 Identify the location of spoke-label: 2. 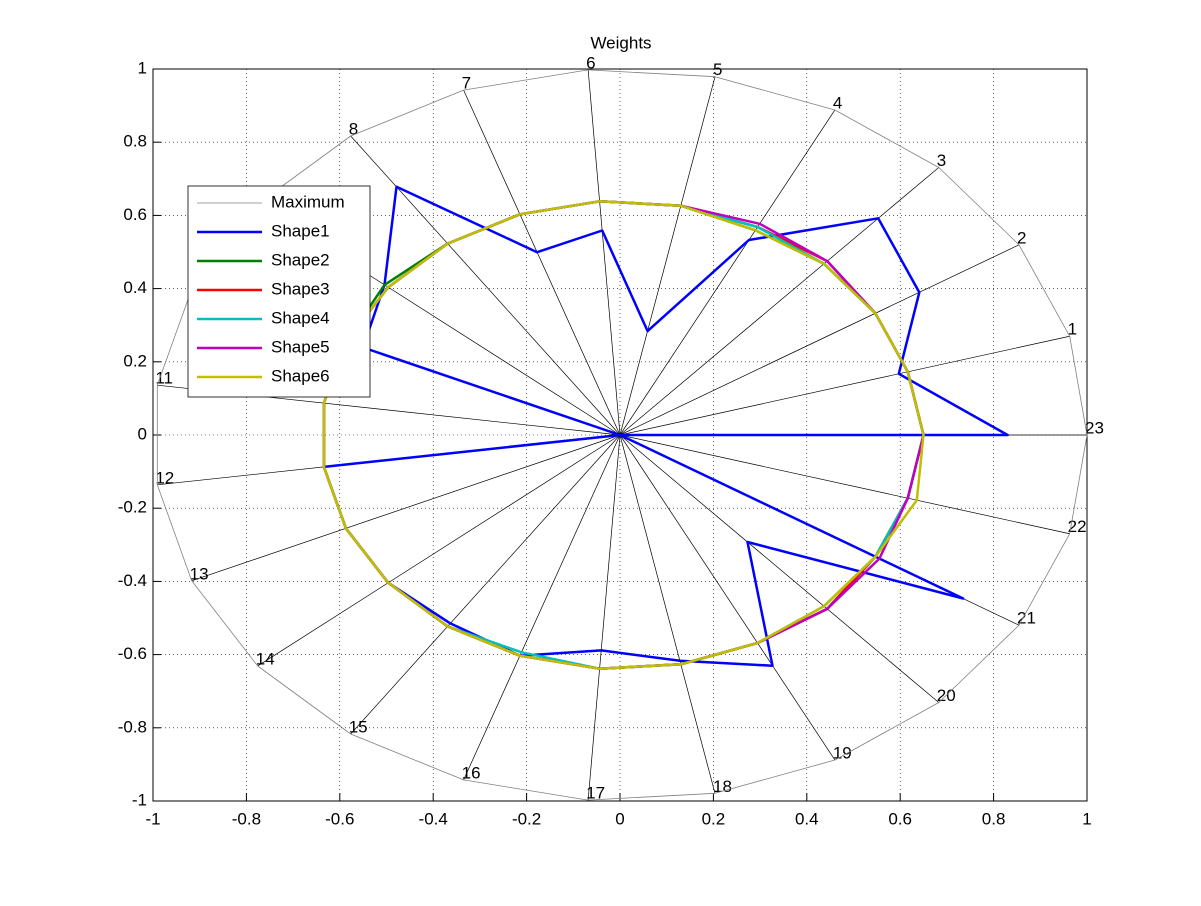
(1021, 237).